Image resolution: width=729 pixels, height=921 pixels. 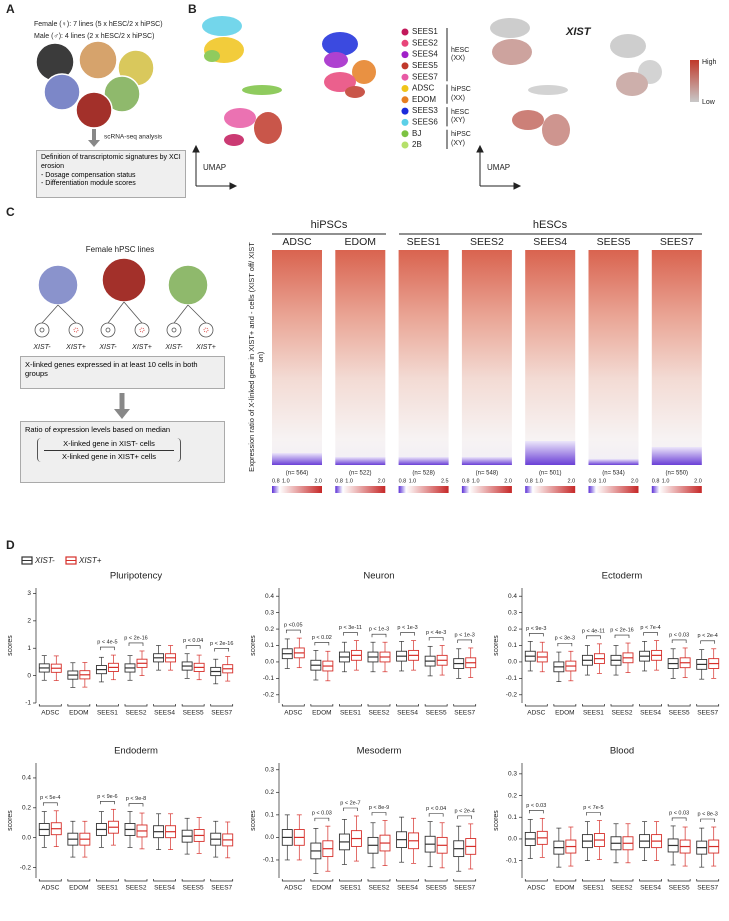 What do you see at coordinates (120, 249) in the screenshot?
I see `flow-title: Female hPSC lines` at bounding box center [120, 249].